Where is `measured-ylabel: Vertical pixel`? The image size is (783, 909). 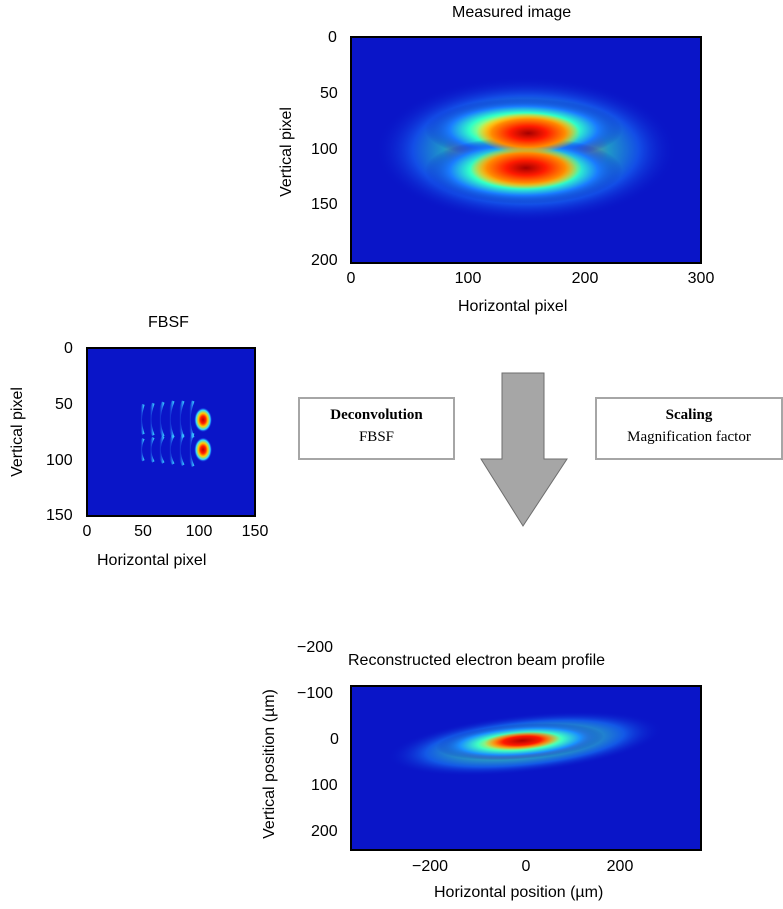 measured-ylabel: Vertical pixel is located at coordinates (286, 152).